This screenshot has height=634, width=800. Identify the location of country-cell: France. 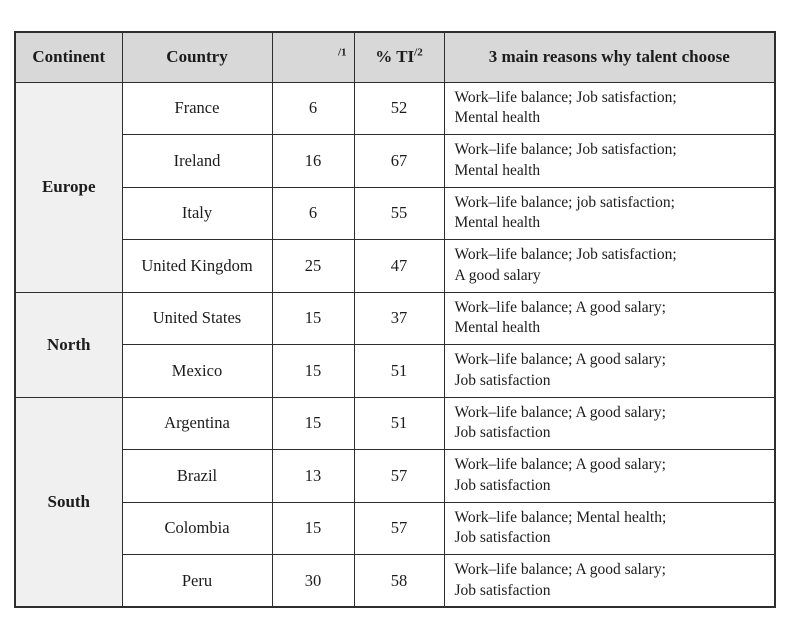
(197, 108).